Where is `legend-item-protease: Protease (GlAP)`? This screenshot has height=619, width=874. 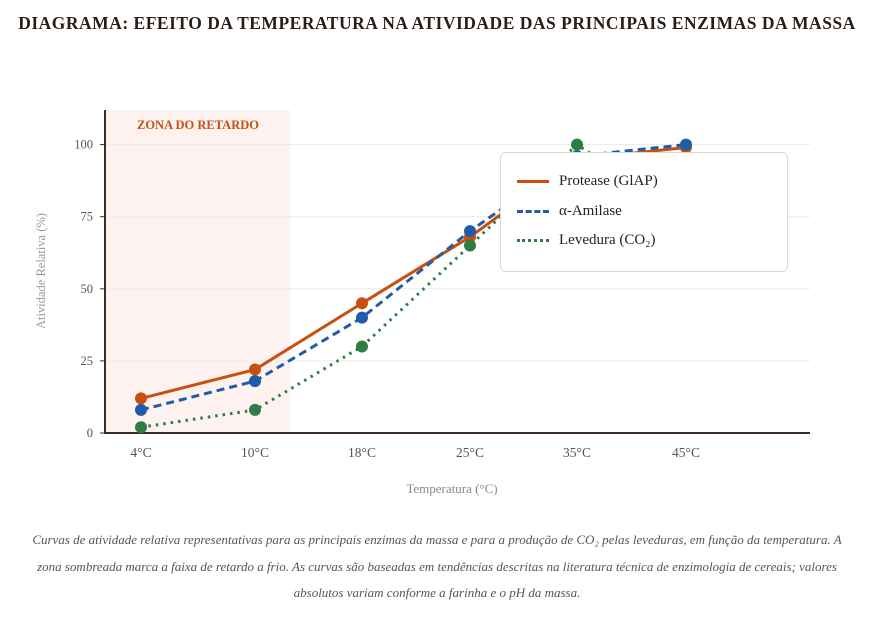 legend-item-protease: Protease (GlAP) is located at coordinates (587, 181).